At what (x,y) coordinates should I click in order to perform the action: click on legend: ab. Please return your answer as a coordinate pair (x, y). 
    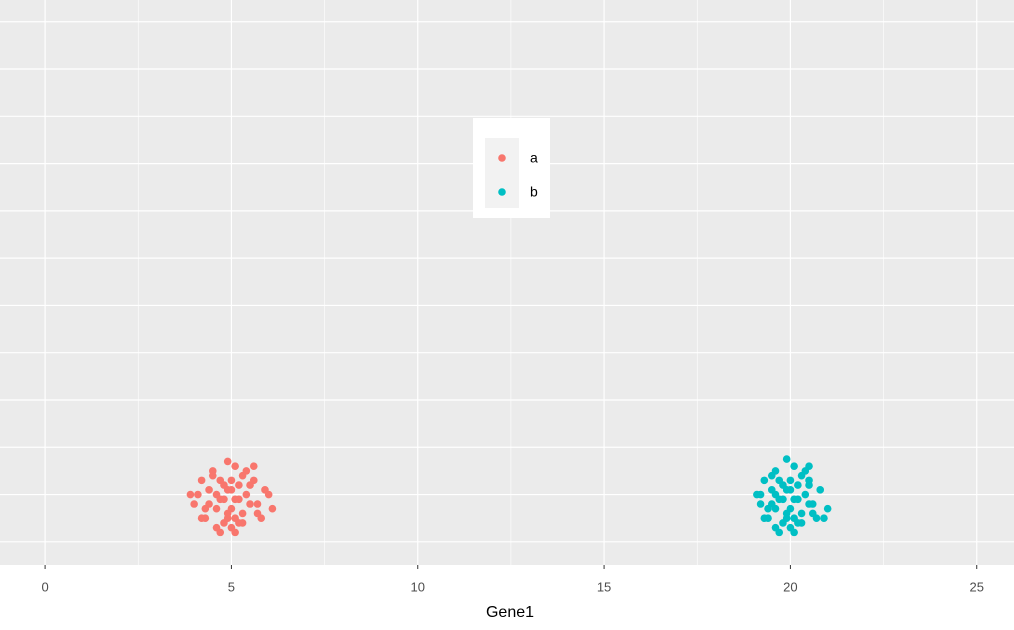
    Looking at the image, I should click on (511, 168).